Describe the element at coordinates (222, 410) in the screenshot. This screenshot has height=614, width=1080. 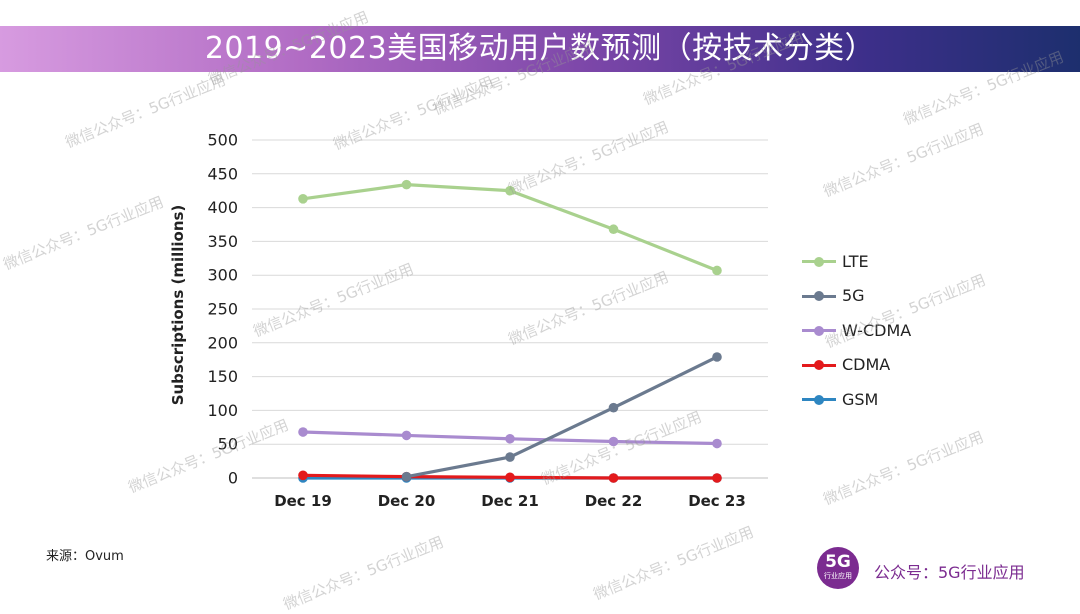
I see `y-tick-label: 100` at that location.